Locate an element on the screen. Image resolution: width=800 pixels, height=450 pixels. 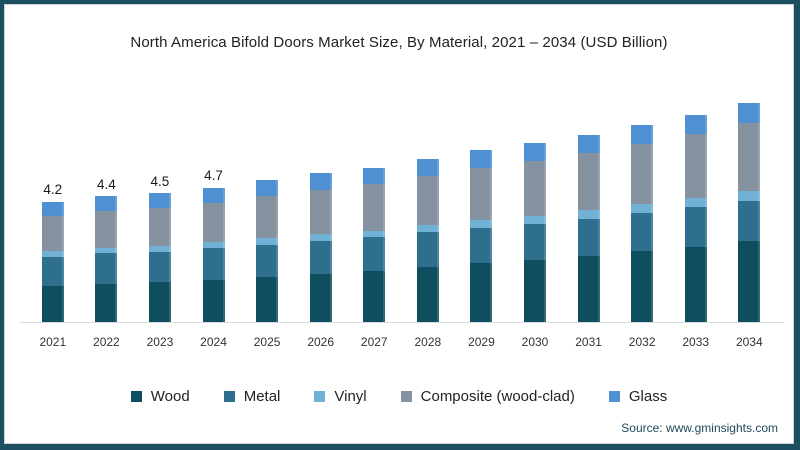
x-tick-label: 2027 is located at coordinates (374, 342).